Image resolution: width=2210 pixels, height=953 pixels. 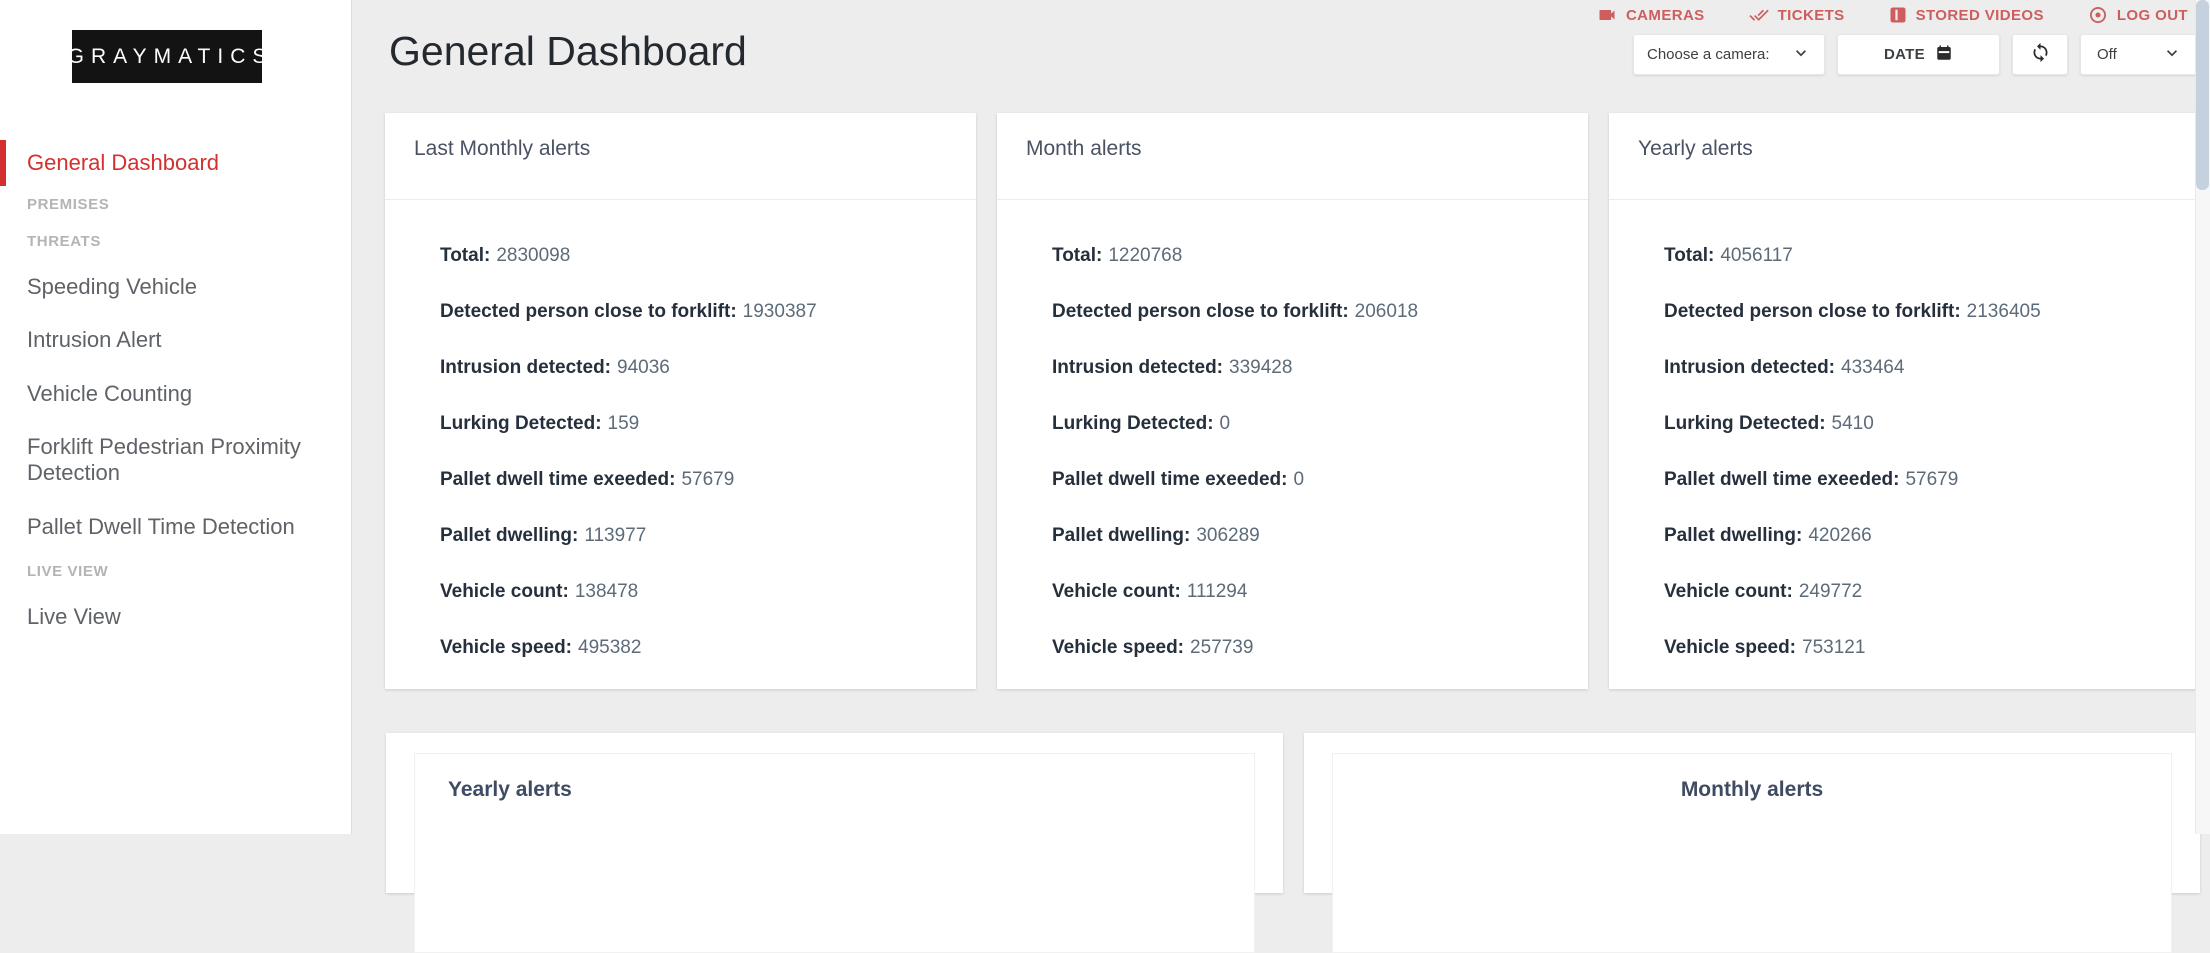 I want to click on stat-row: Total: 4056117, so click(x=1728, y=255).